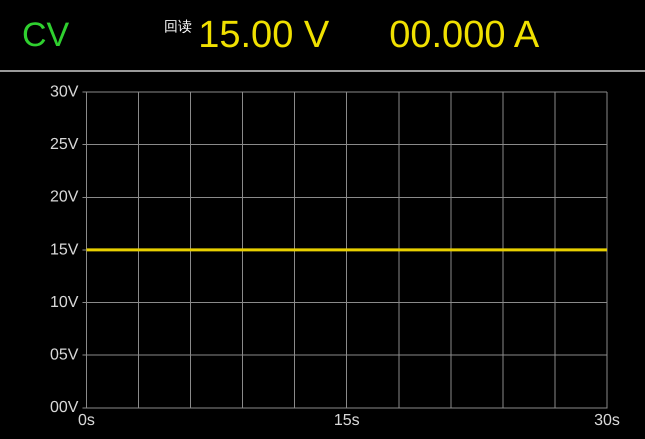 The image size is (645, 439). Describe the element at coordinates (178, 27) in the screenshot. I see `text: 回读` at that location.